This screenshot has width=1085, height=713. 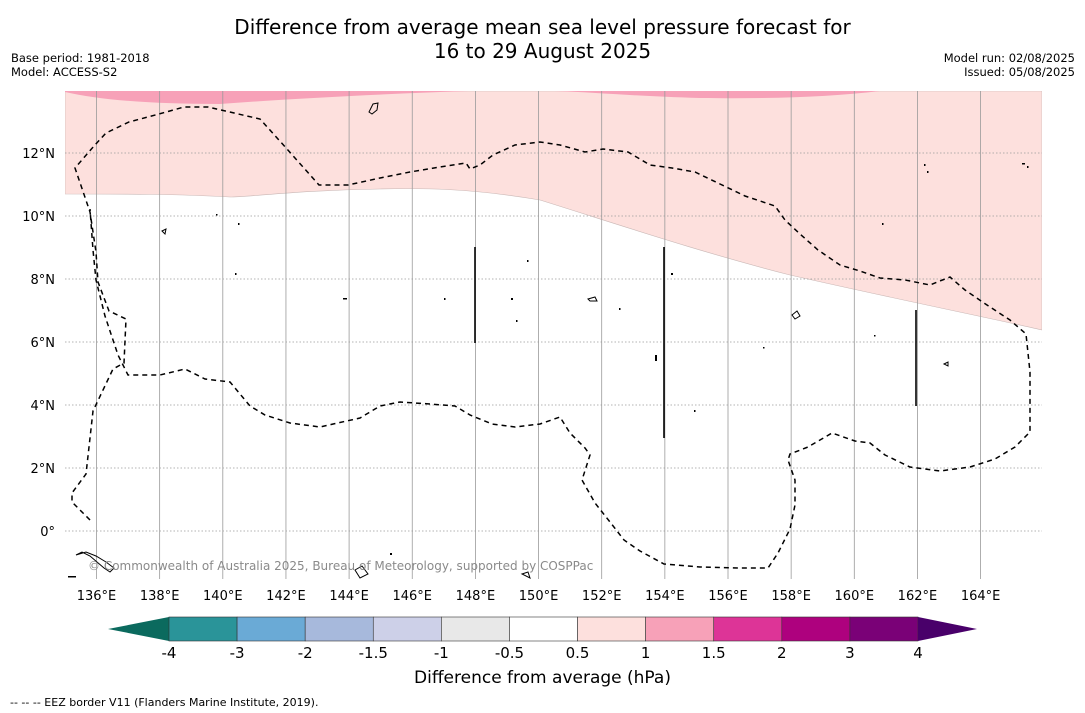 I want to click on x-tick-label: 142°E, so click(x=286, y=596).